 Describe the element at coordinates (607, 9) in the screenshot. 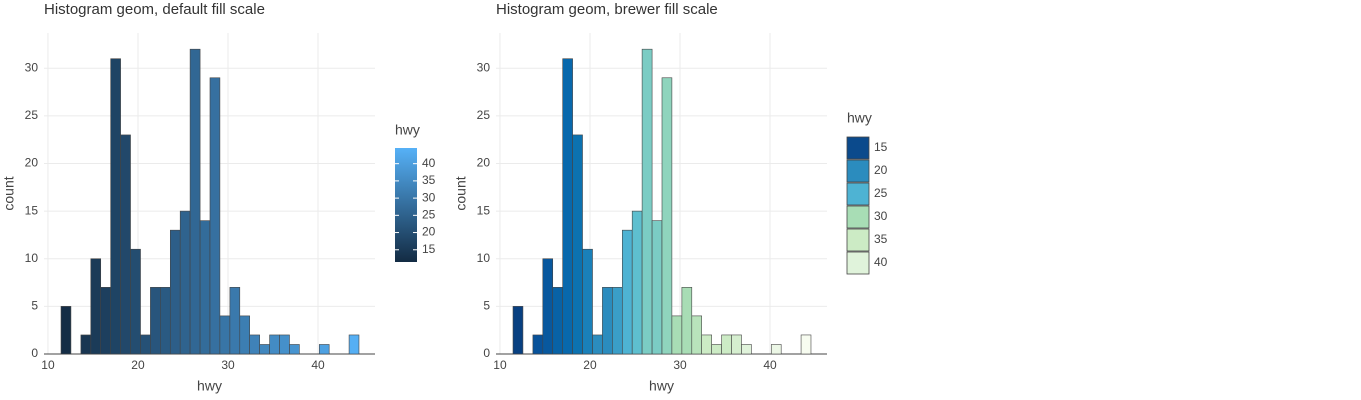

I see `chart-title: Histogram geom, brewer fill scale` at that location.